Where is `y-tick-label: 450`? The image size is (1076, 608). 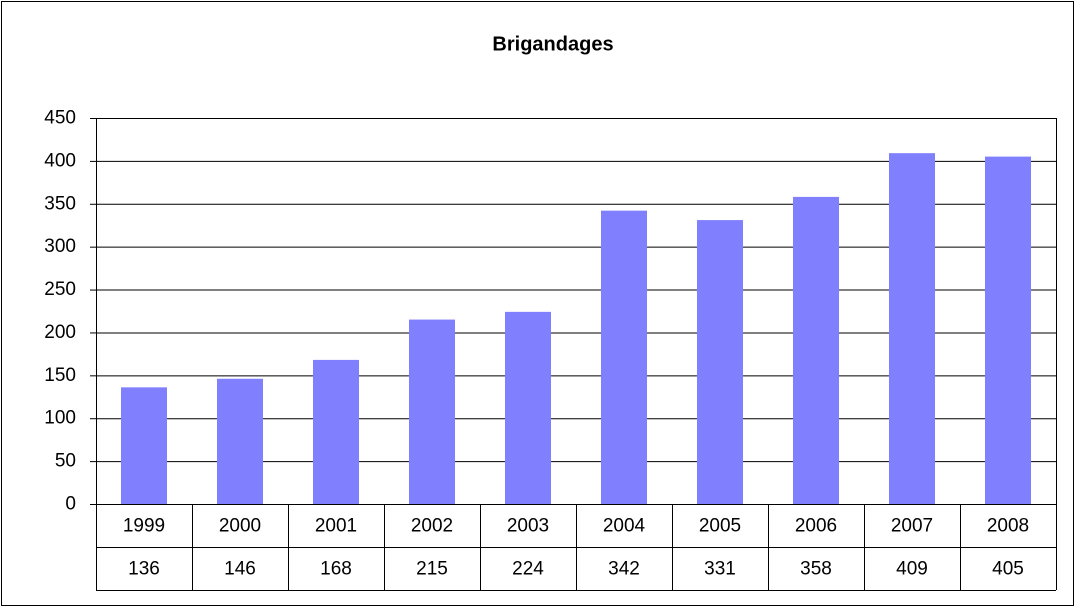 y-tick-label: 450 is located at coordinates (60, 118).